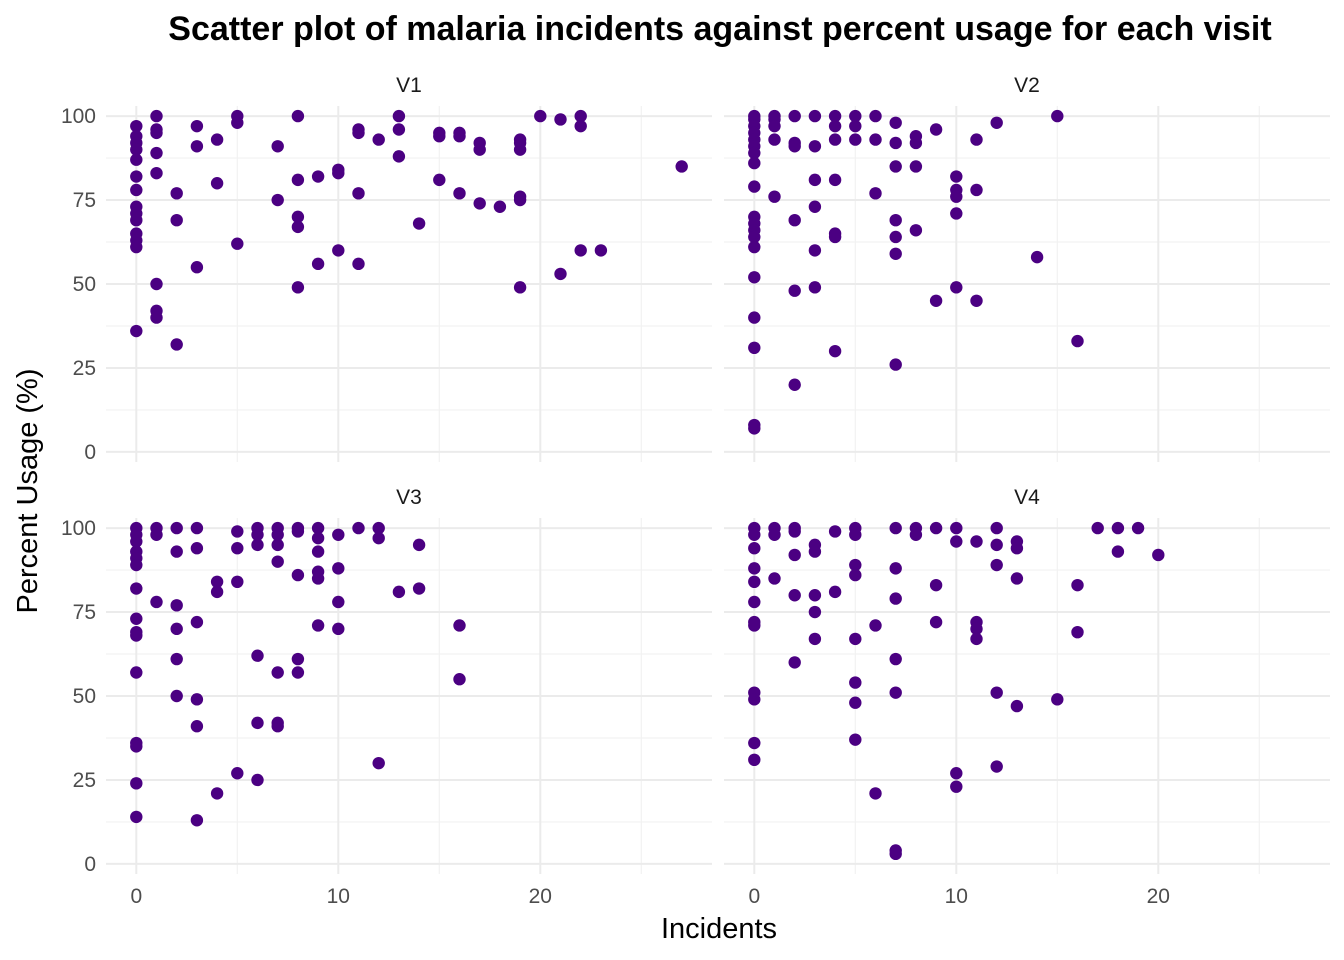 The image size is (1344, 960). What do you see at coordinates (84, 780) in the screenshot?
I see `y-tick-label: 25` at bounding box center [84, 780].